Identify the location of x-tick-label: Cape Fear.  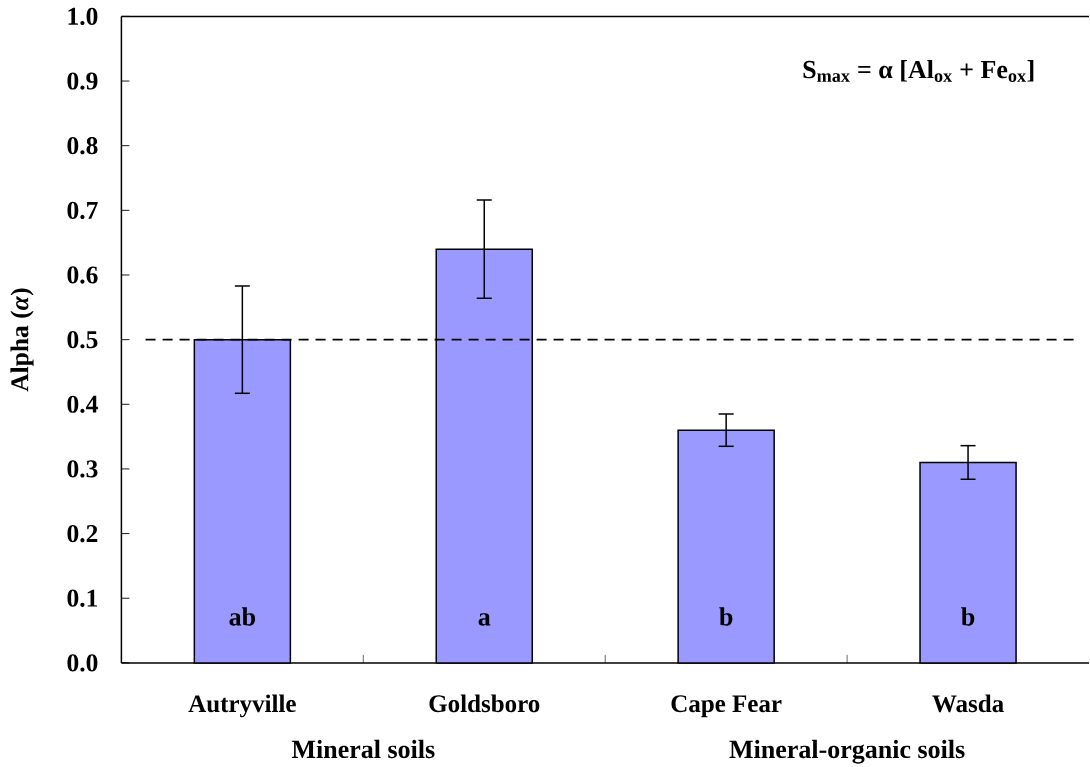
(726, 706).